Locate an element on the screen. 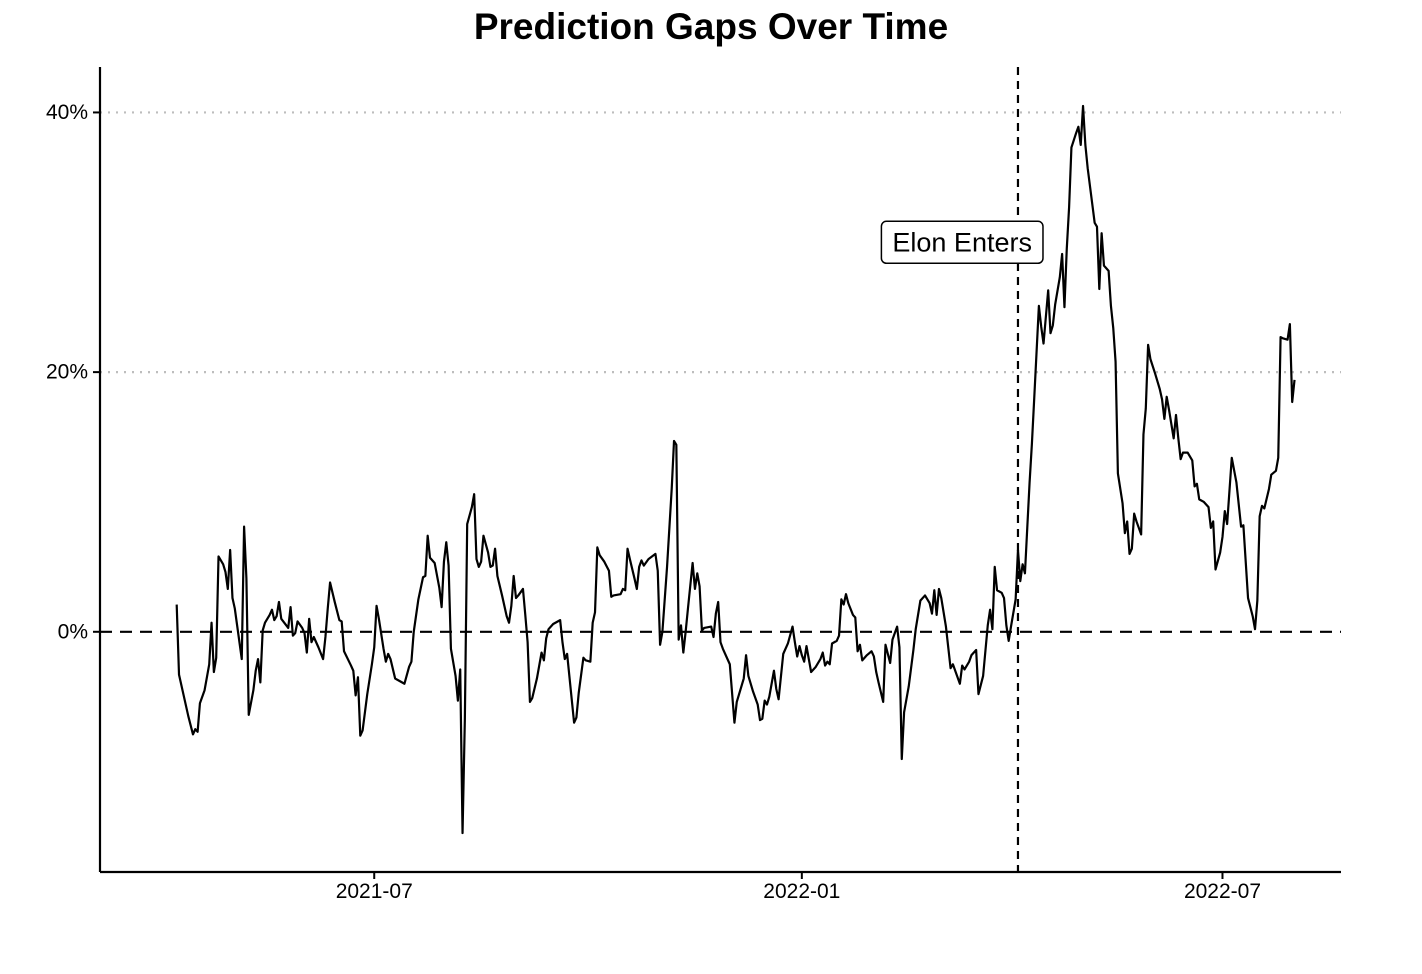 This screenshot has width=1422, height=974. y-tick-label: 40% is located at coordinates (67, 112).